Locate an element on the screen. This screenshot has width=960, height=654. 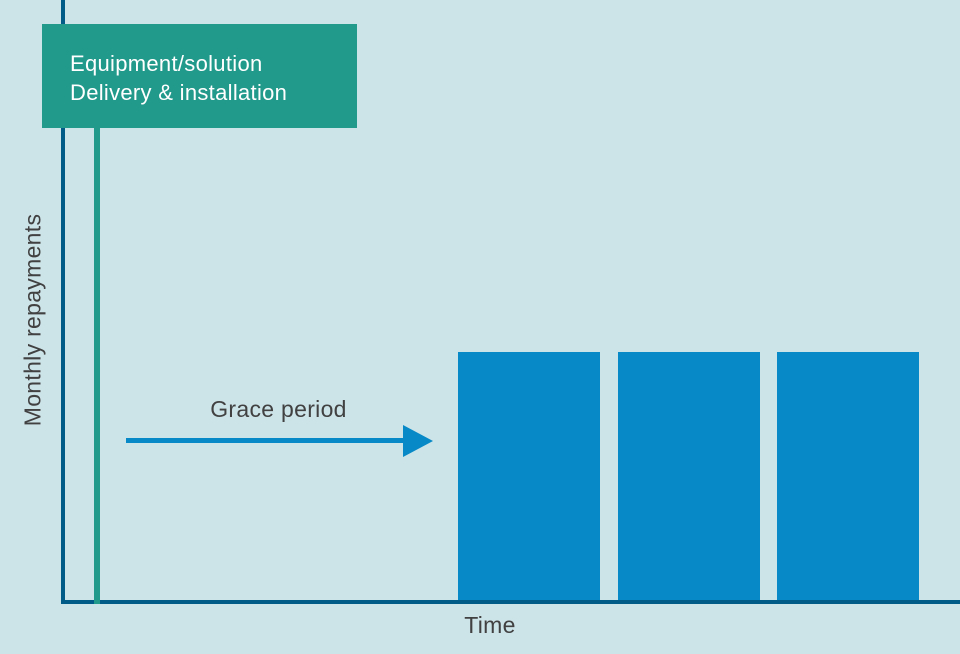
y-axis-label: Monthly repayments is located at coordinates (32, 320).